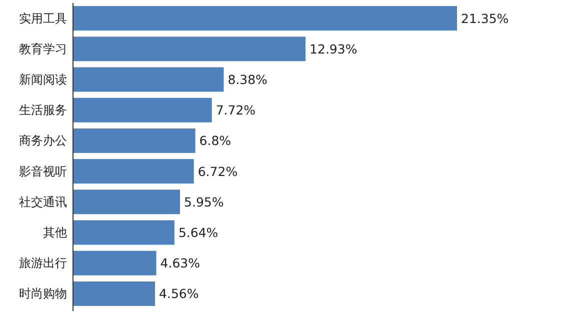  Describe the element at coordinates (180, 263) in the screenshot. I see `data-label: 4.63%` at that location.